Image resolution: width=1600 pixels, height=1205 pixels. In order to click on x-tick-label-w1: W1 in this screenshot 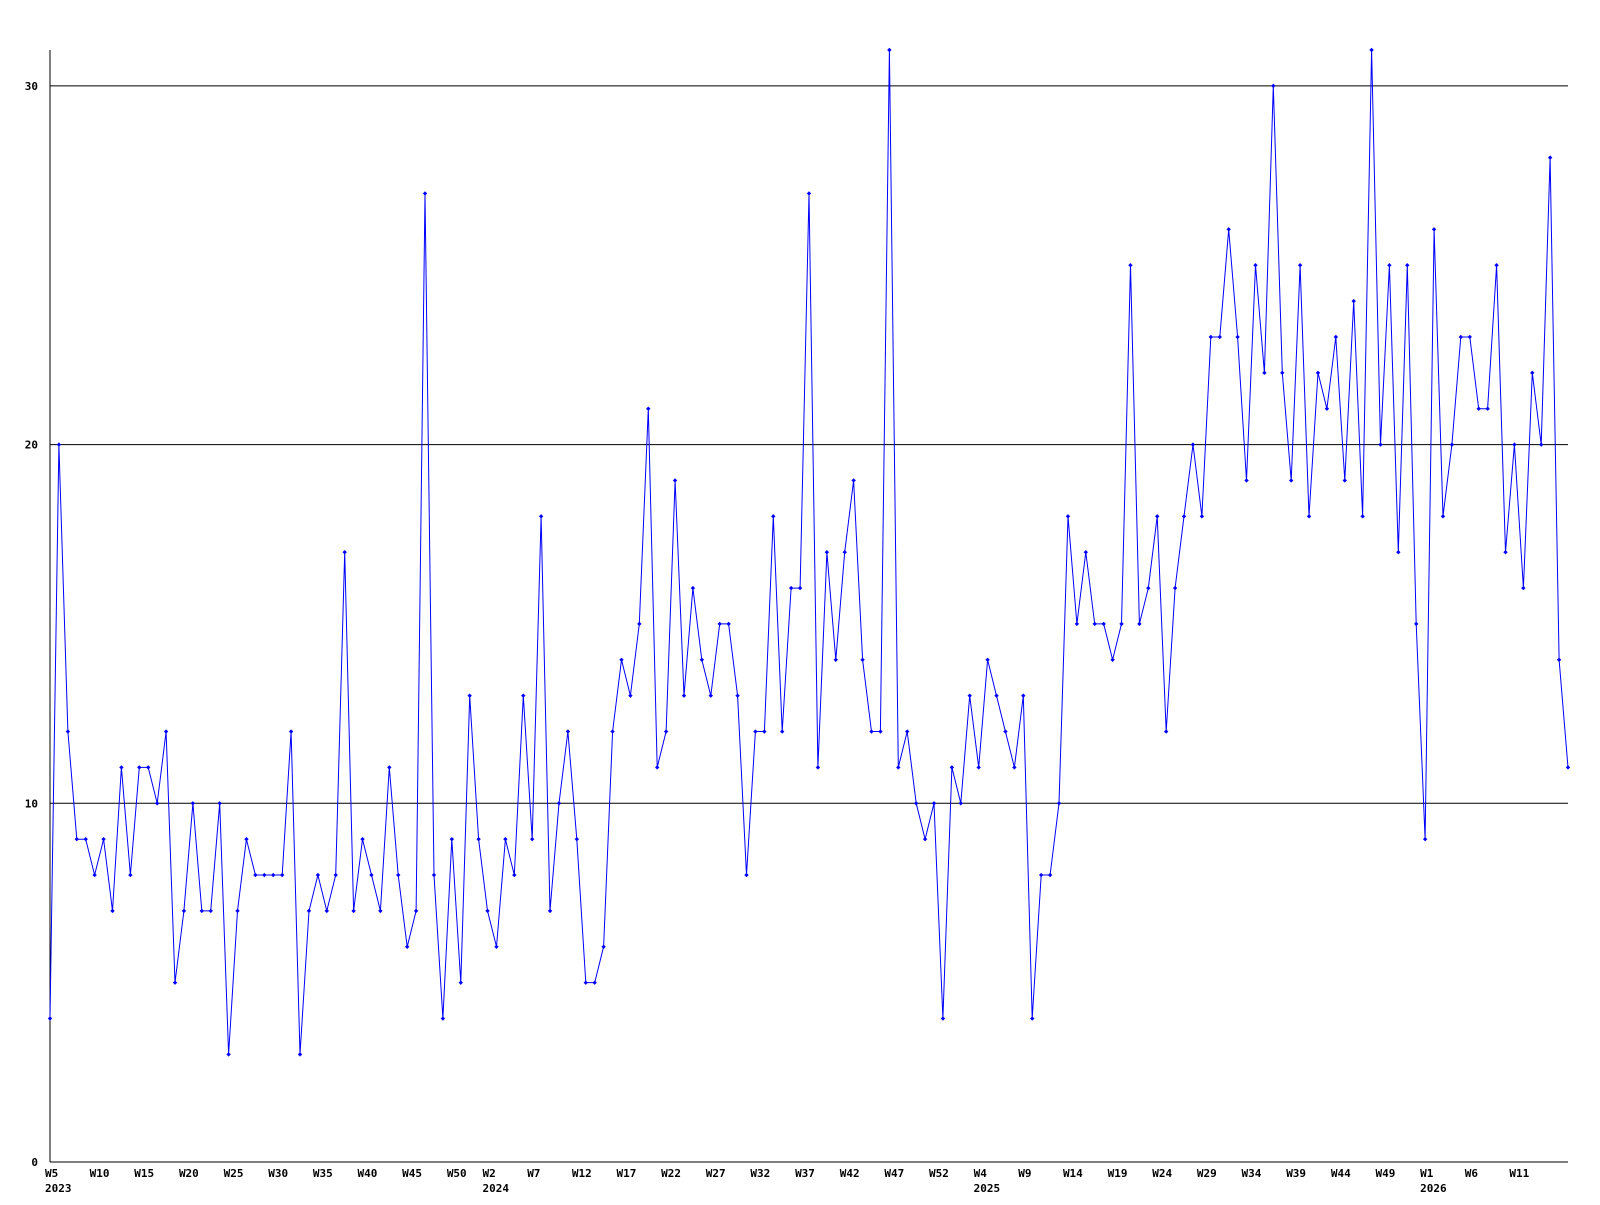, I will do `click(1427, 1173)`.